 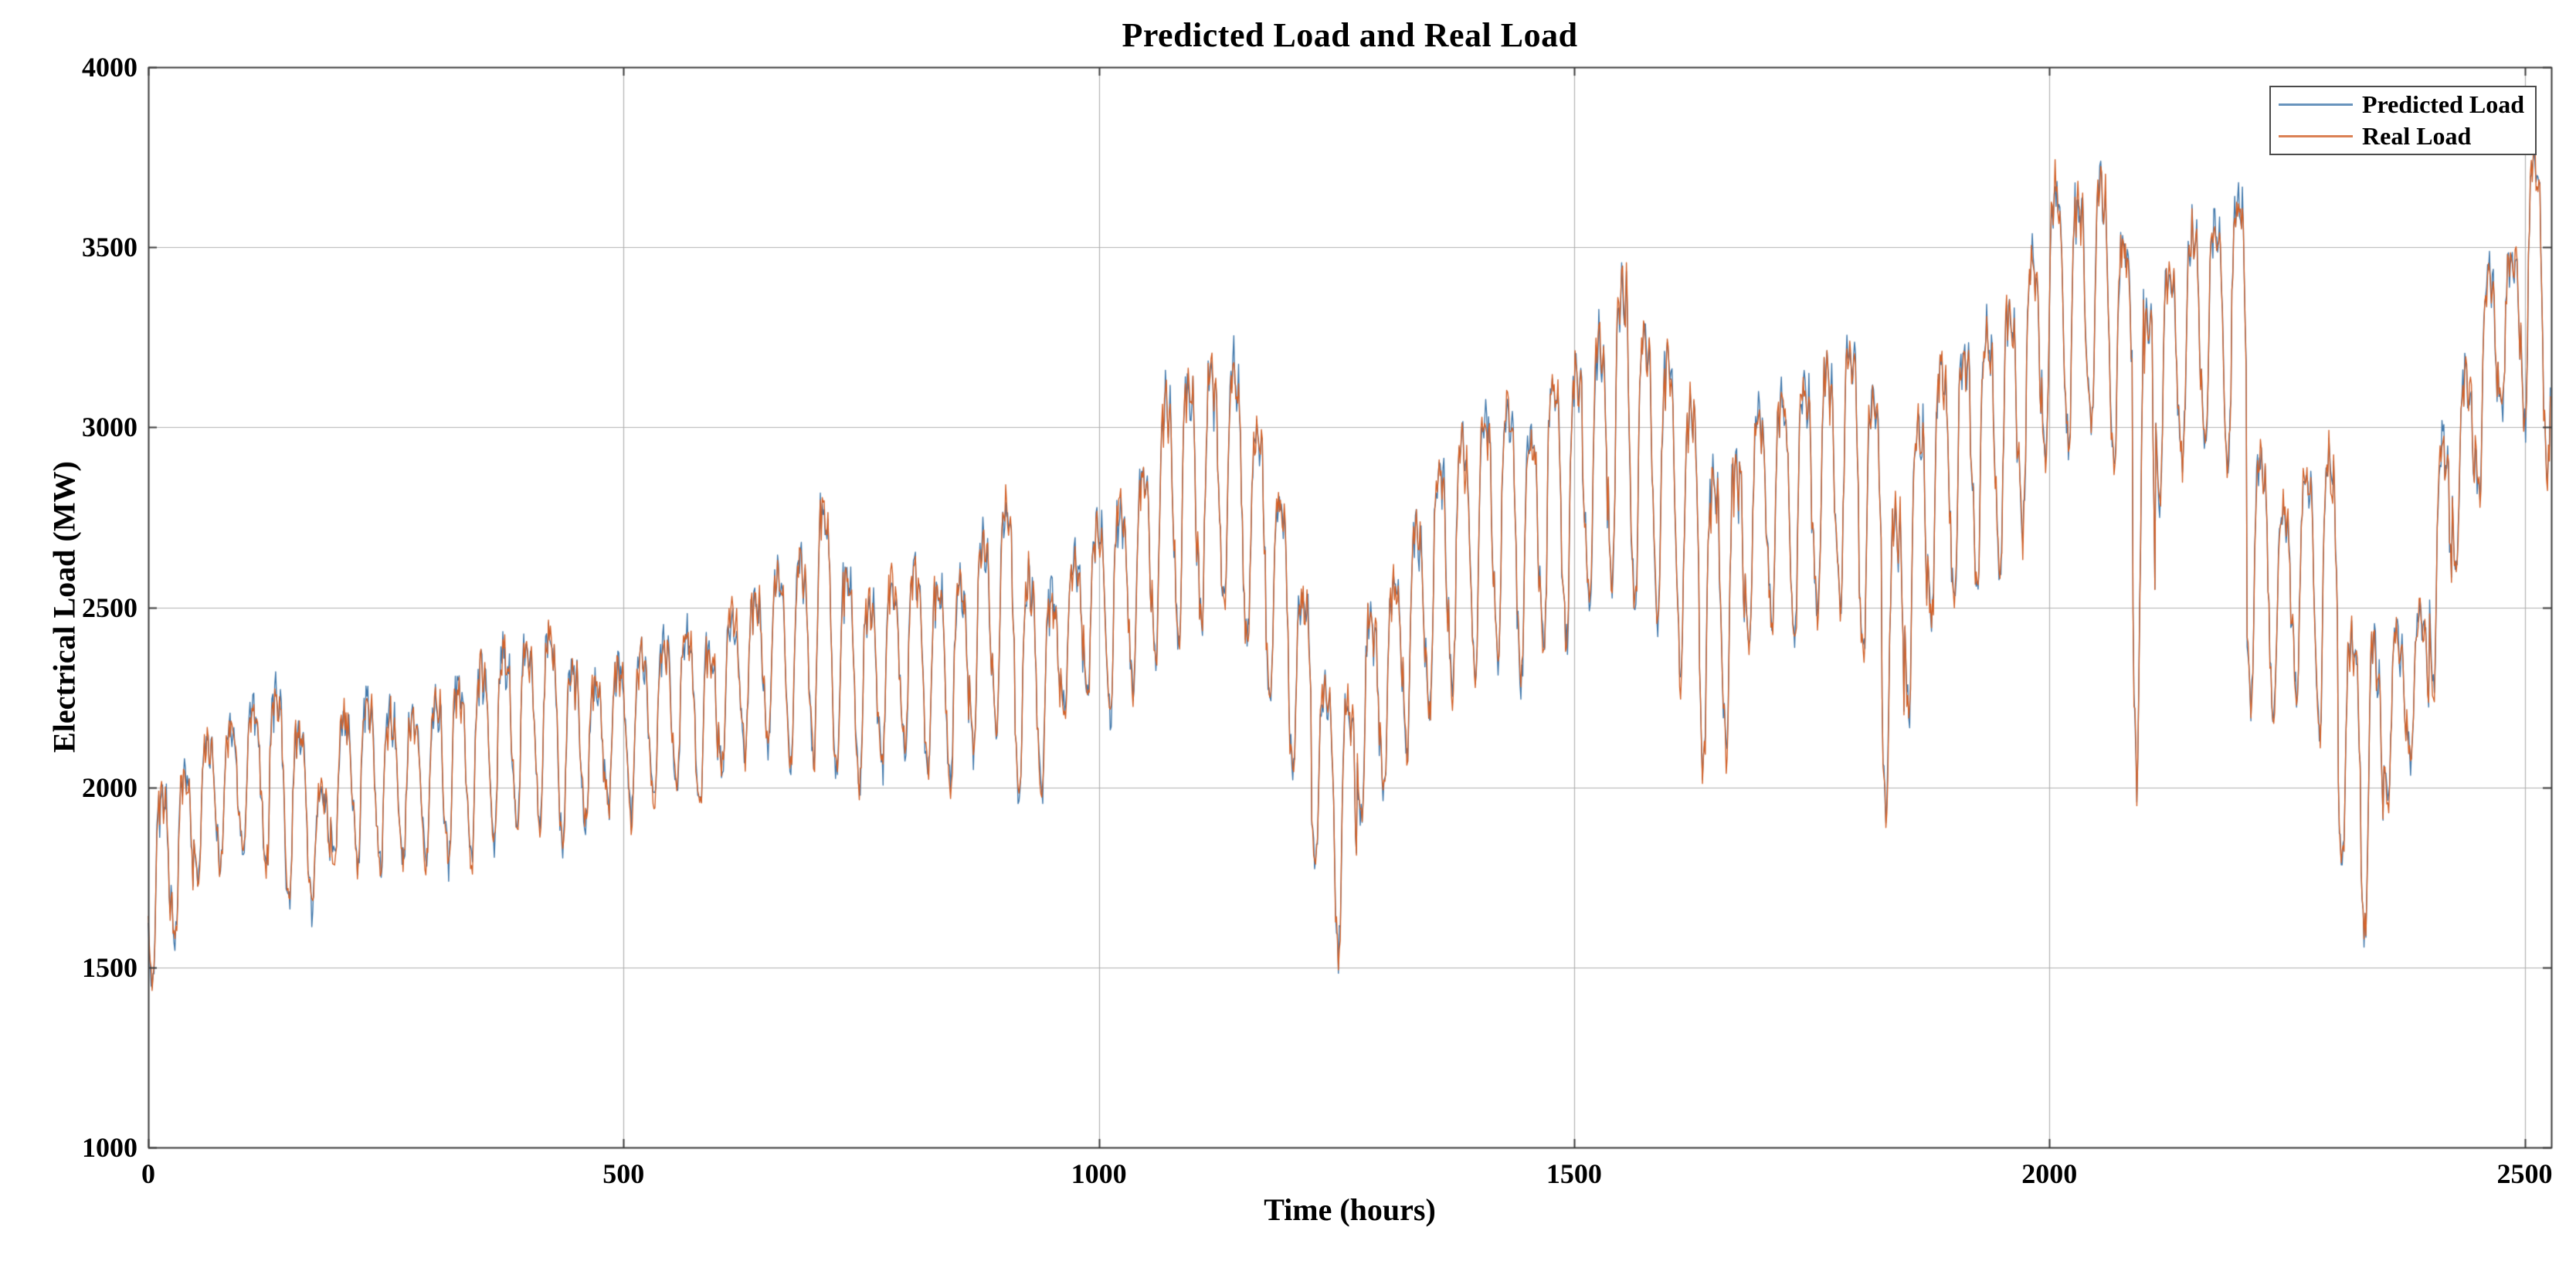 What do you see at coordinates (2443, 104) in the screenshot?
I see `legend-label-predicted: Predicted Load` at bounding box center [2443, 104].